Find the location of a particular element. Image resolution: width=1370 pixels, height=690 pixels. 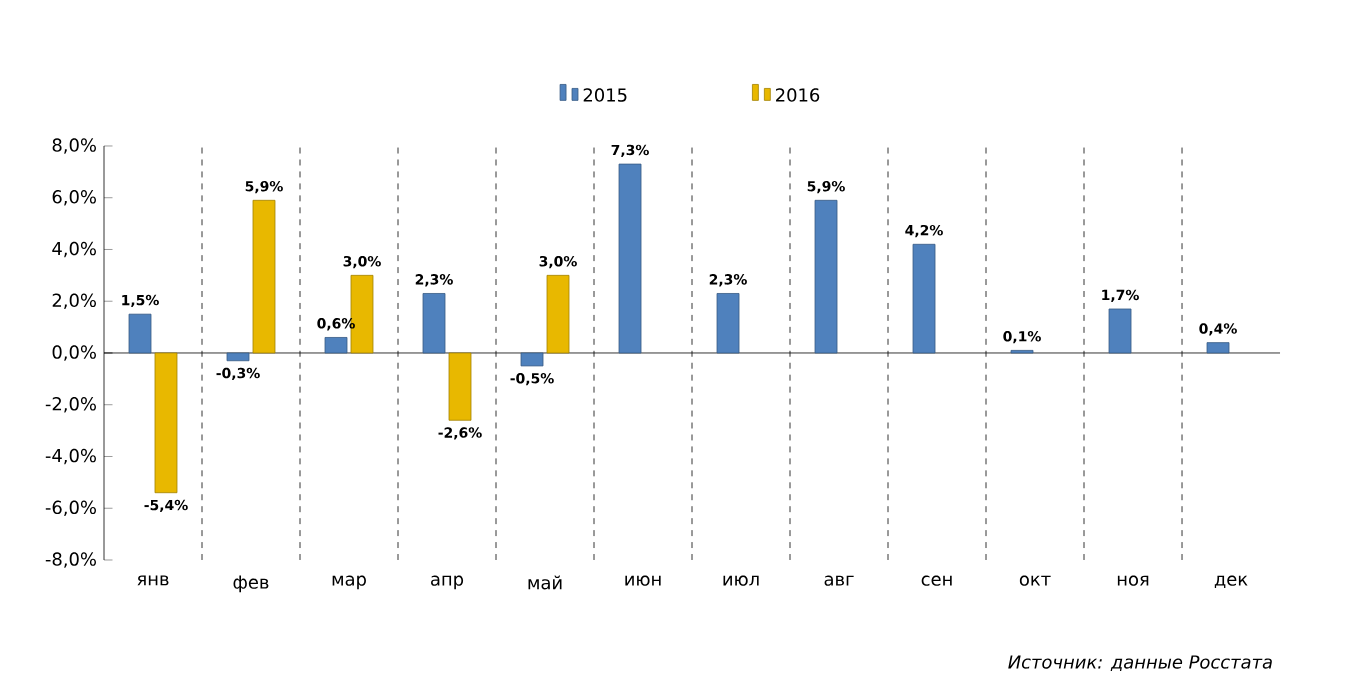

x-tick-label: авг is located at coordinates (839, 580).